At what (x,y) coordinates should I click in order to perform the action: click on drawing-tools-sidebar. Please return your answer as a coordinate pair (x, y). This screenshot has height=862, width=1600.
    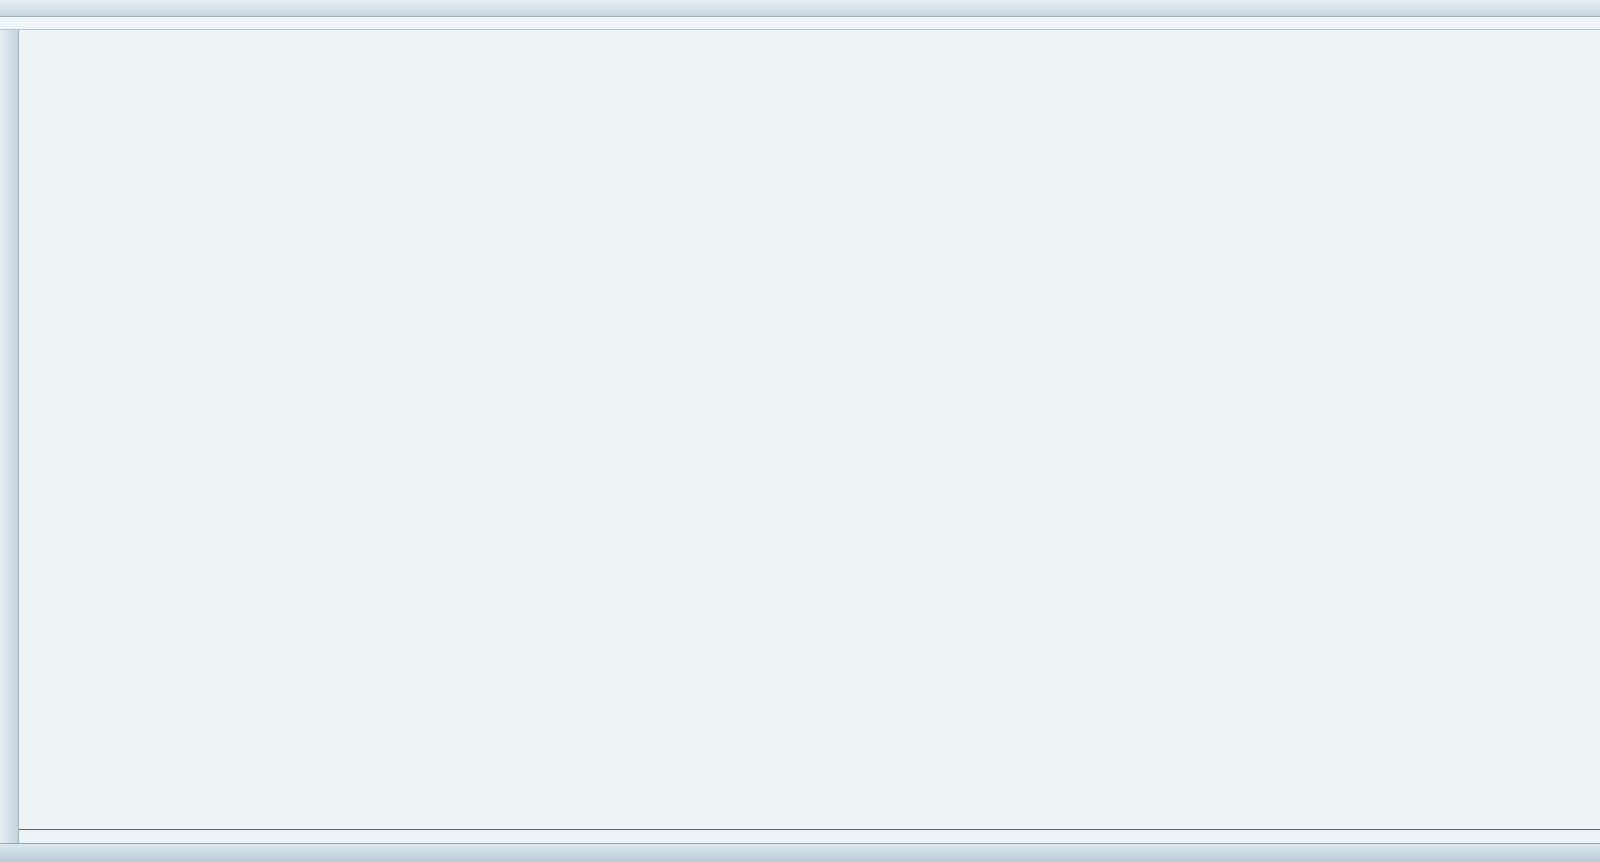
    Looking at the image, I should click on (9, 436).